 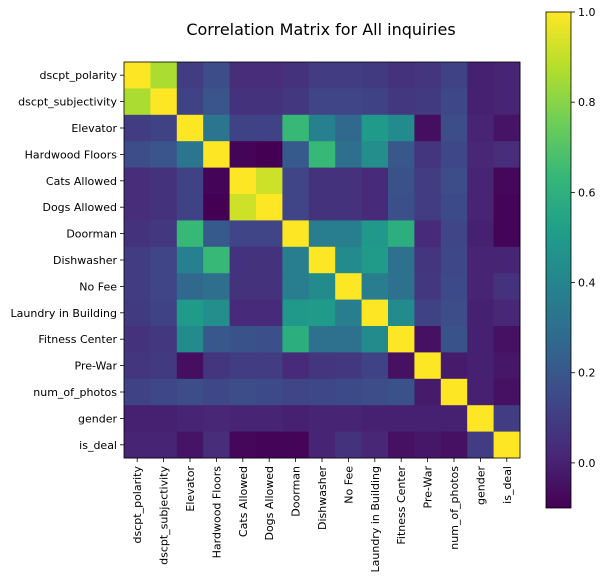 What do you see at coordinates (98, 286) in the screenshot?
I see `y-tick-label: No Fee` at bounding box center [98, 286].